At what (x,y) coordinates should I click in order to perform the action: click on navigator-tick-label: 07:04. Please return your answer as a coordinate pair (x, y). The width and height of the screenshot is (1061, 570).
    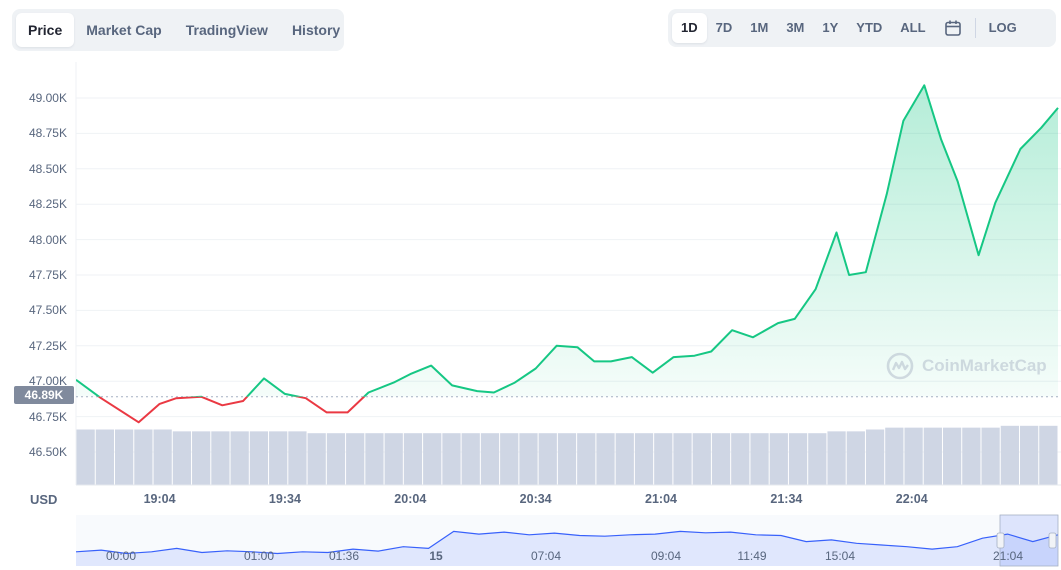
    Looking at the image, I should click on (546, 556).